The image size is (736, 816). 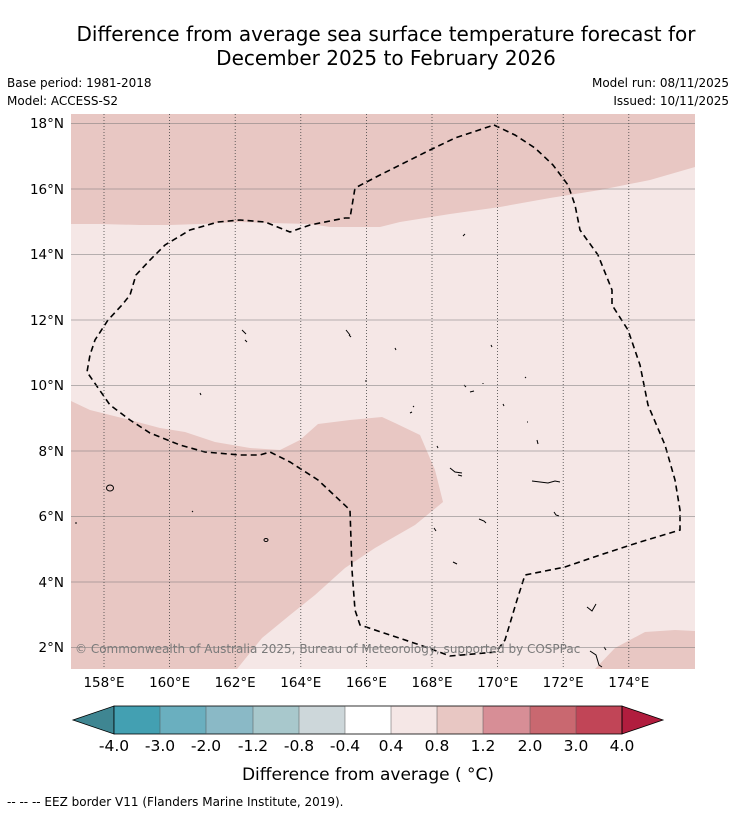 I want to click on colorbar-dividers, so click(x=368, y=720).